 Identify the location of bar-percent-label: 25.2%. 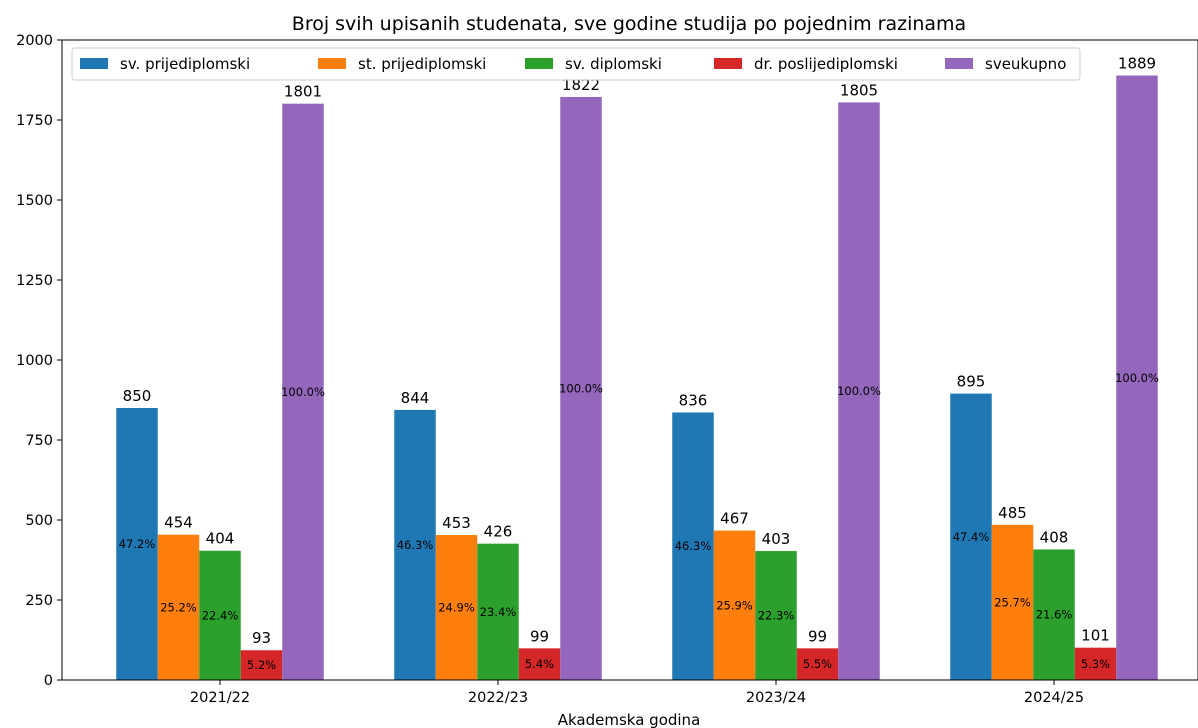
(178, 607).